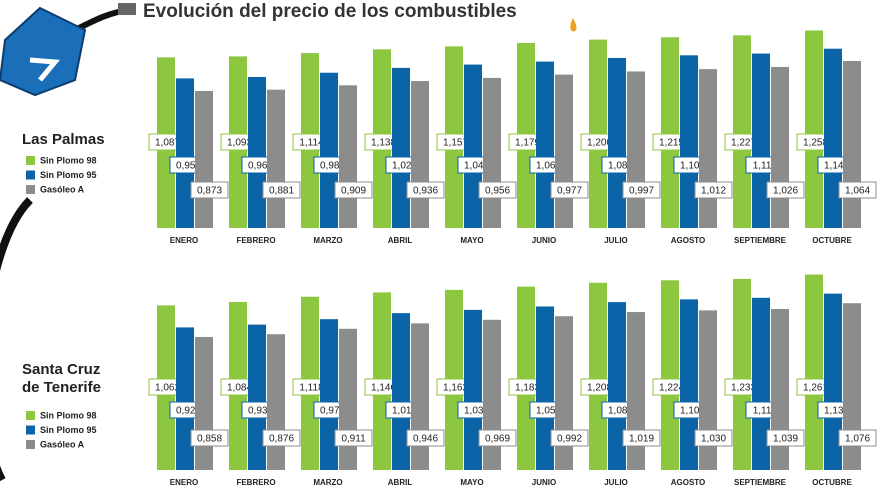  I want to click on value-label: 0,969, so click(497, 439).